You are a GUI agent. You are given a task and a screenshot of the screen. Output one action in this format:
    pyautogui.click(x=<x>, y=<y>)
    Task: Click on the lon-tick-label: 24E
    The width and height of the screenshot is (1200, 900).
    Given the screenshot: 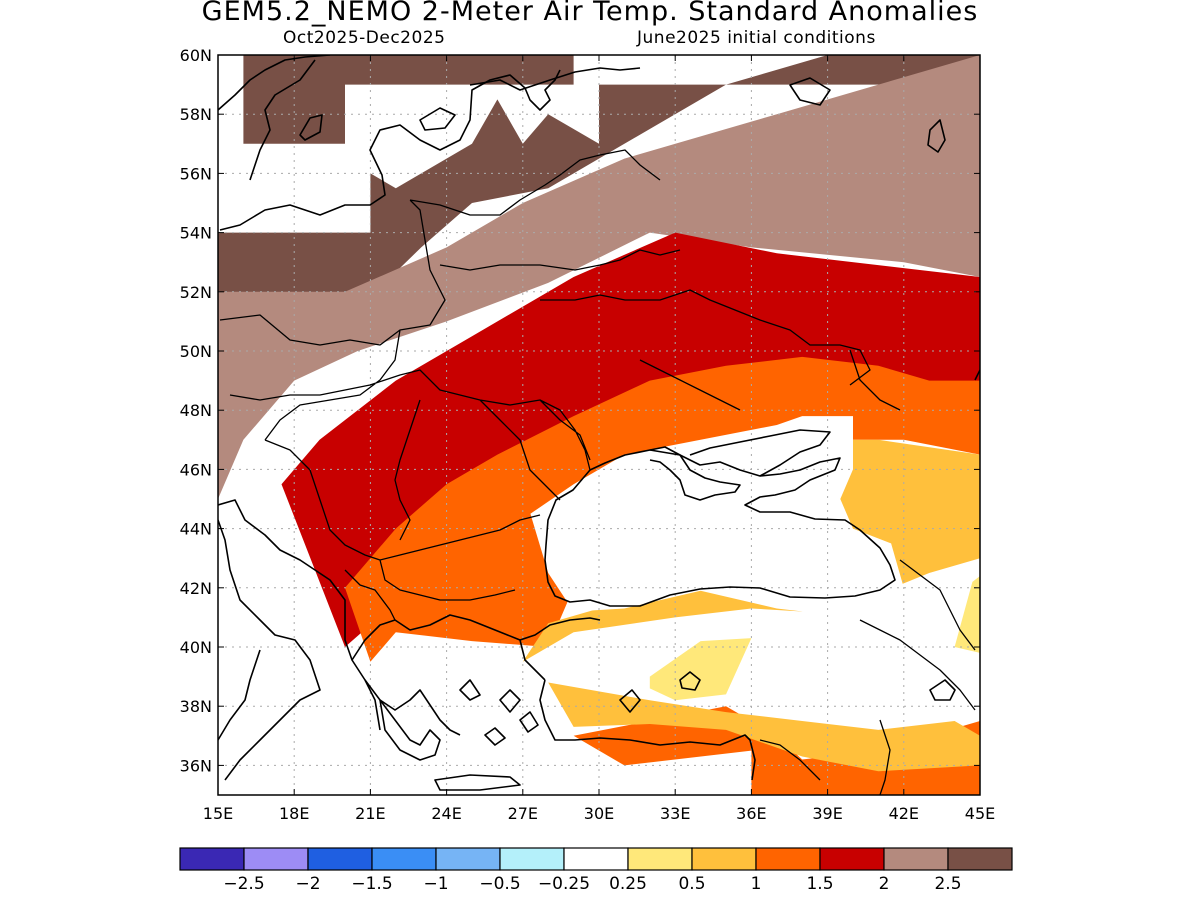 What is the action you would take?
    pyautogui.click(x=446, y=813)
    